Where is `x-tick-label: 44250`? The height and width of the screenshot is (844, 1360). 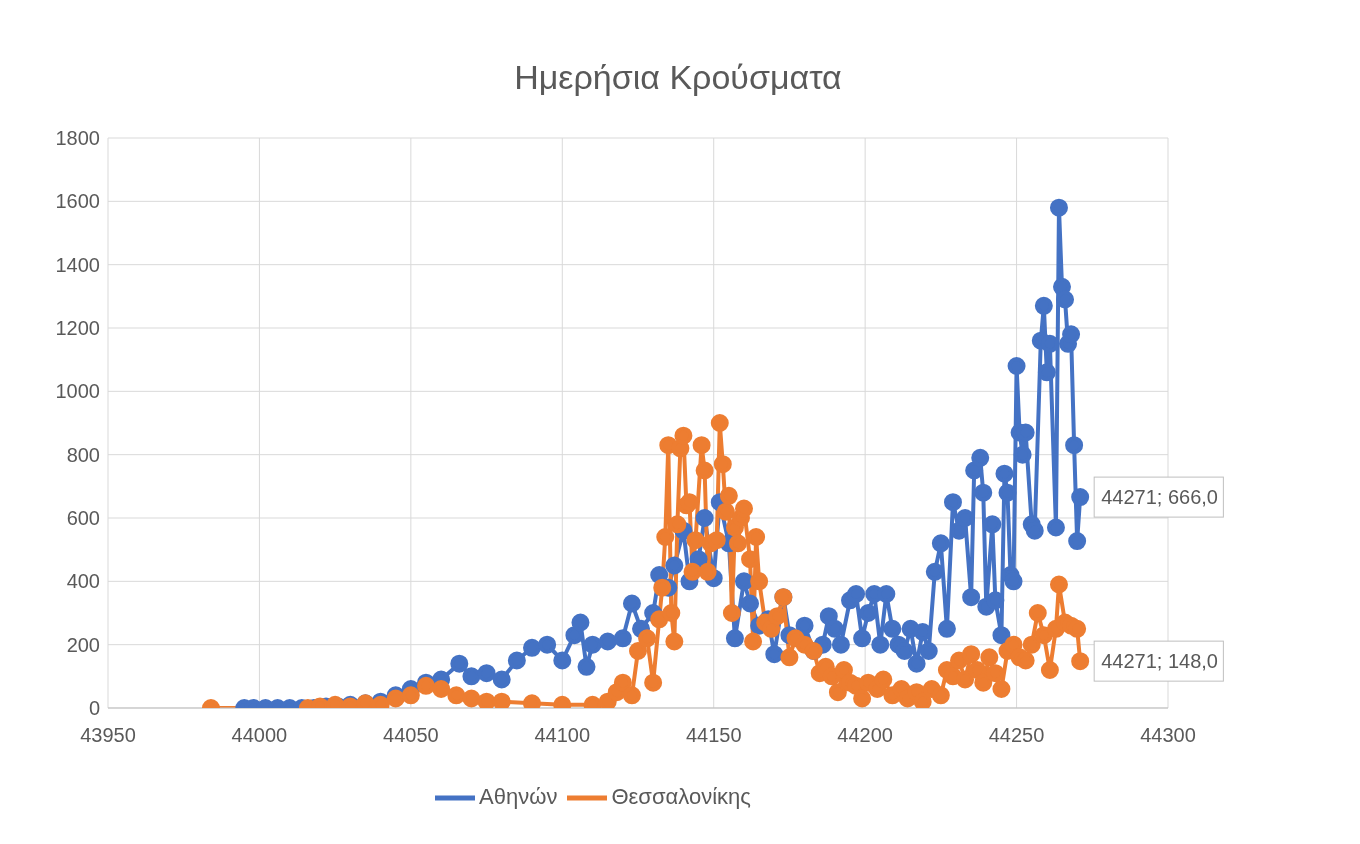 x-tick-label: 44250 is located at coordinates (1016, 735).